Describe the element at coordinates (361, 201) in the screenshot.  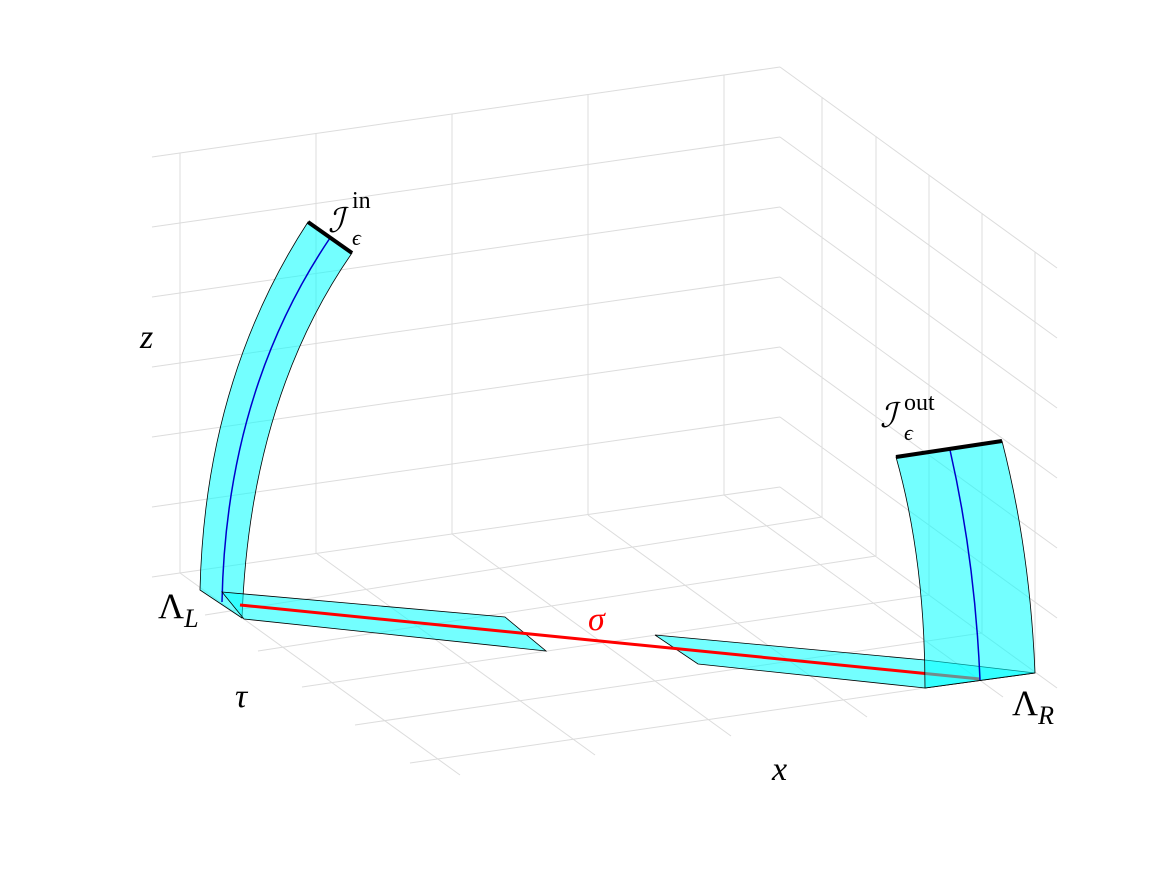
I see `sup: in` at that location.